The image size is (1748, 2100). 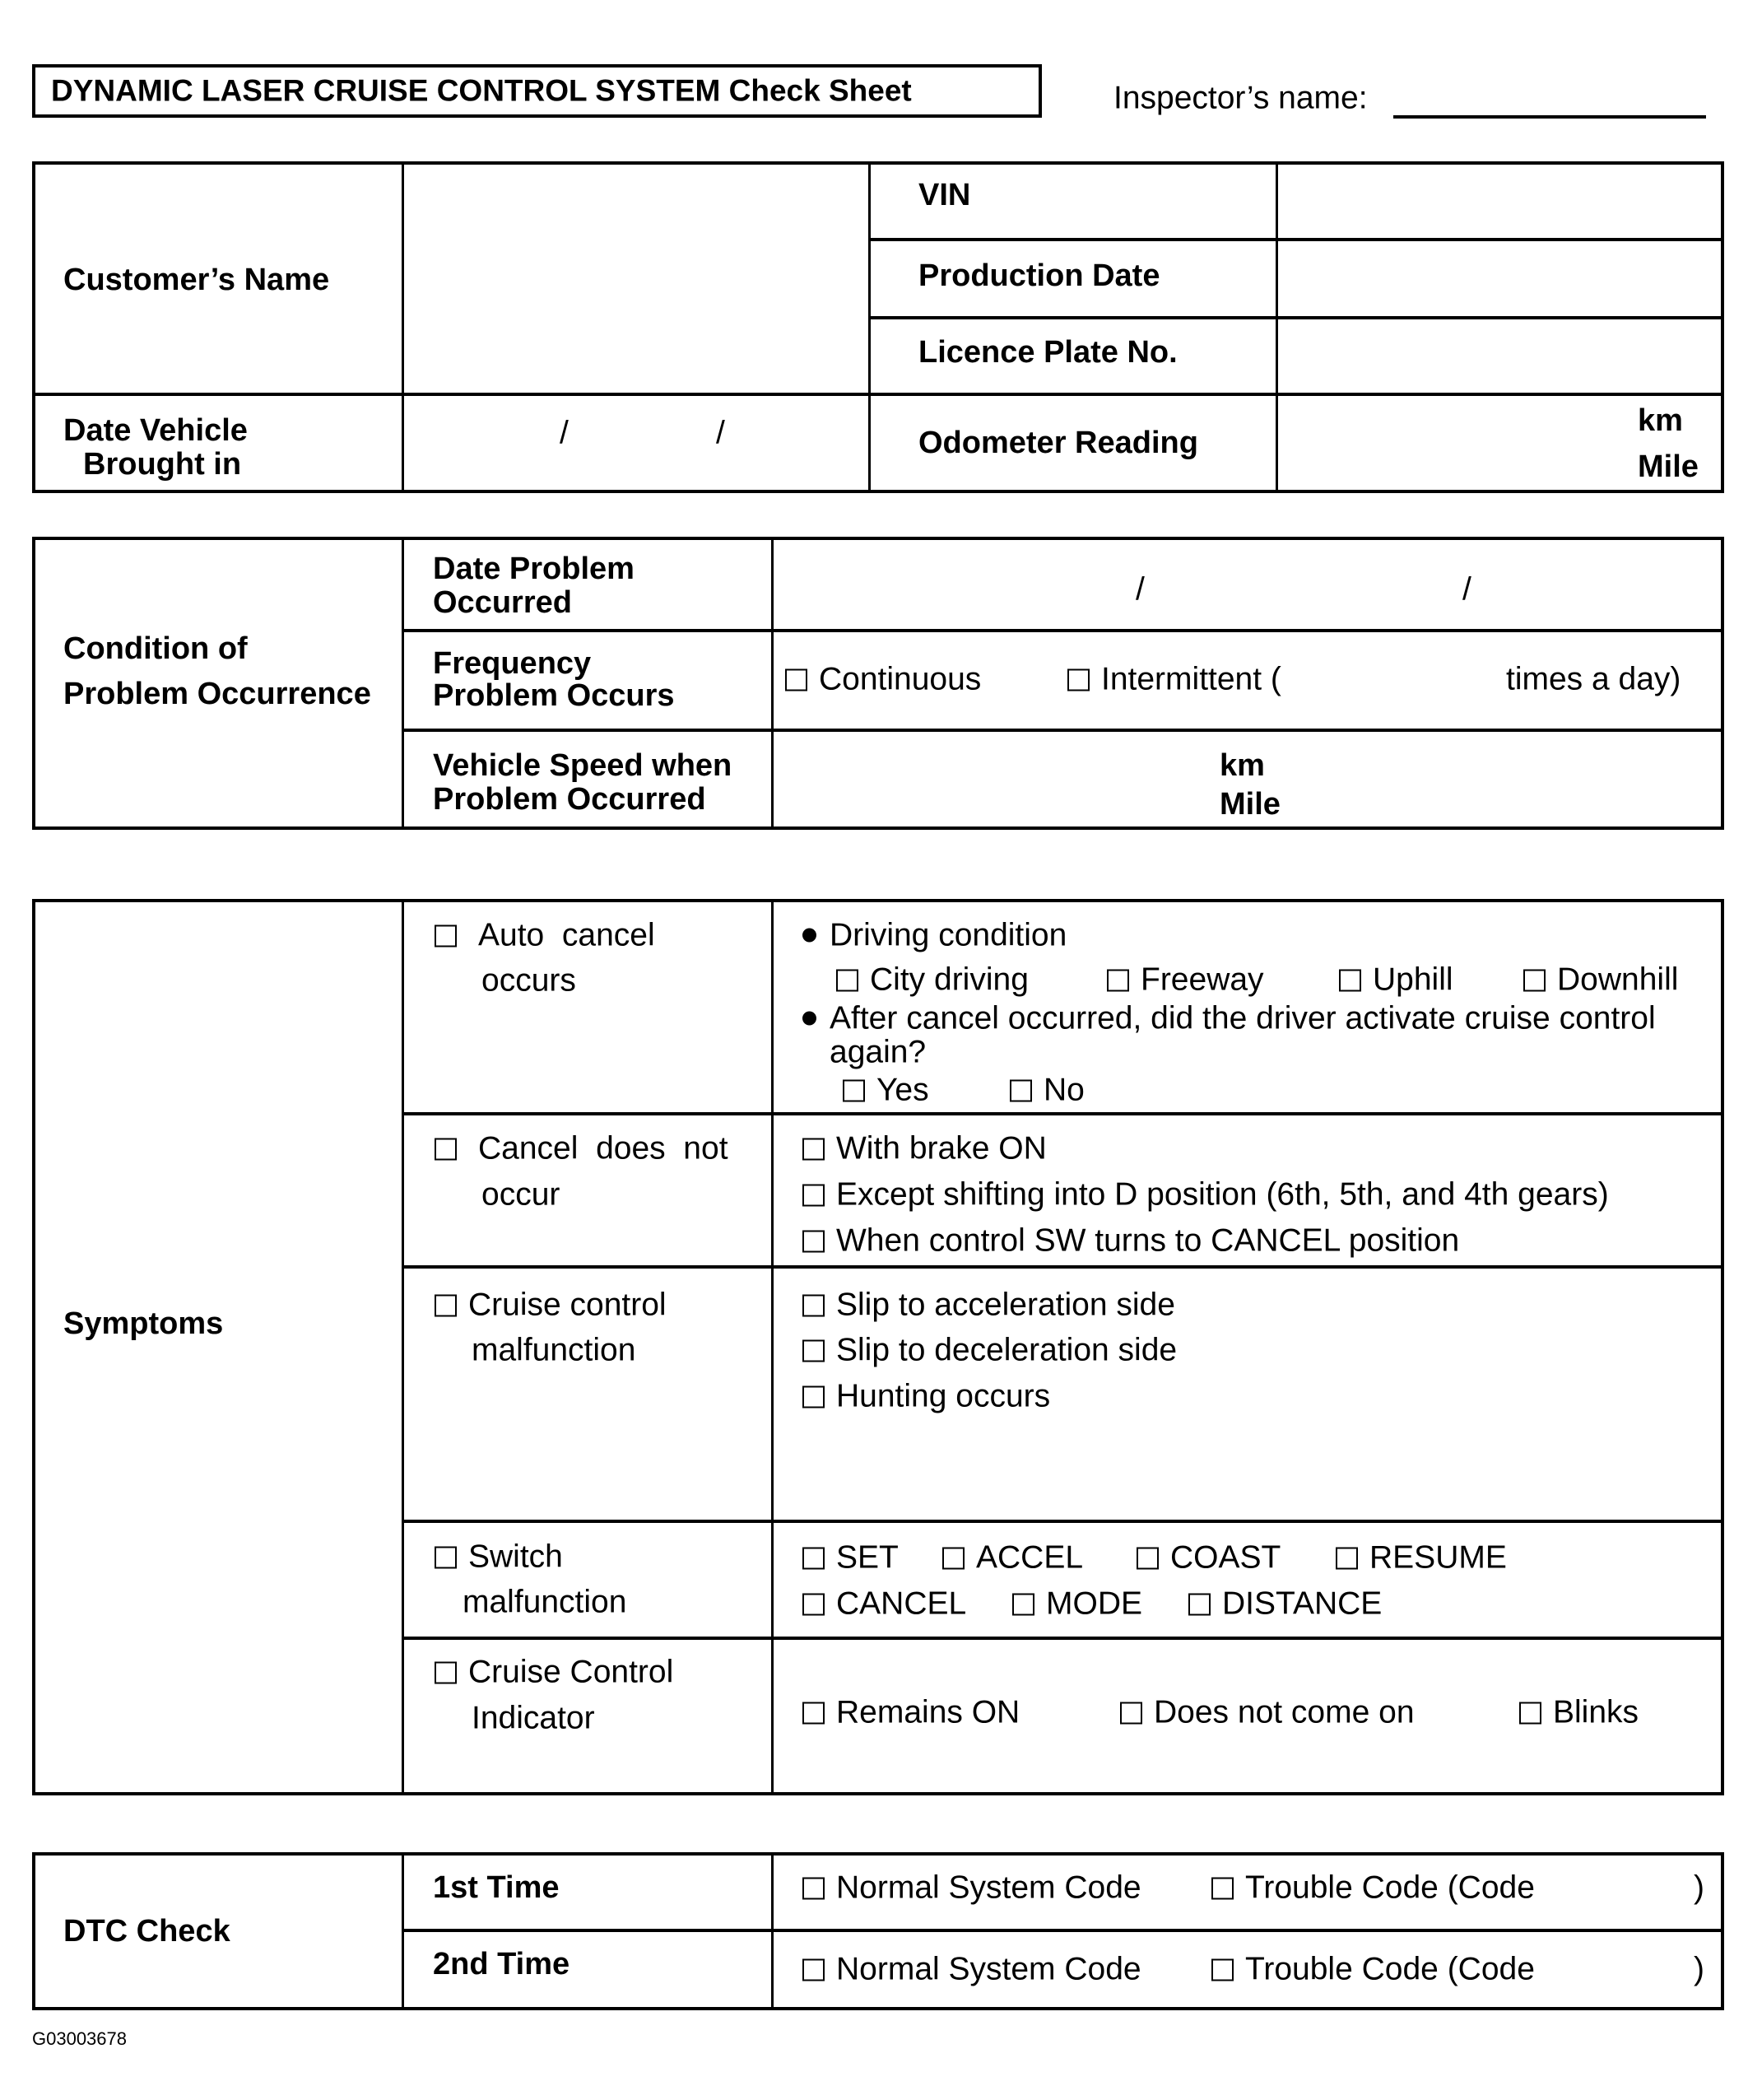 I want to click on hunting-option: Hunting occurs, so click(x=926, y=1397).